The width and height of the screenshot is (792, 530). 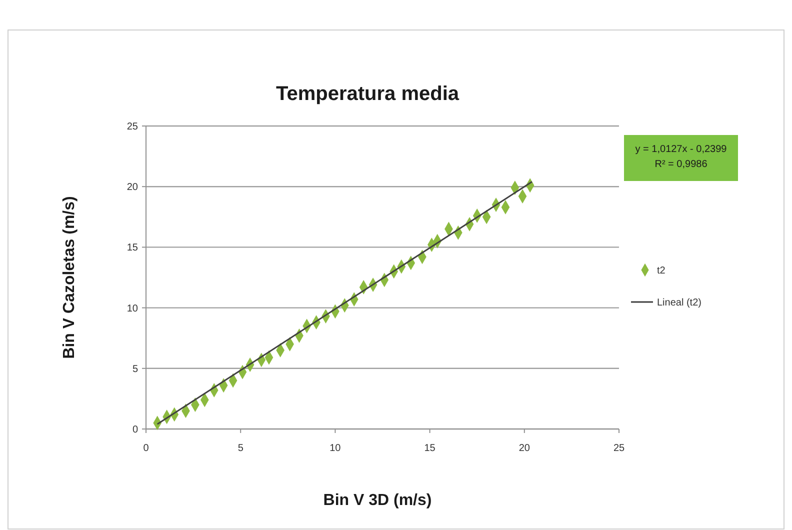 What do you see at coordinates (619, 448) in the screenshot?
I see `x-tick-label: 25` at bounding box center [619, 448].